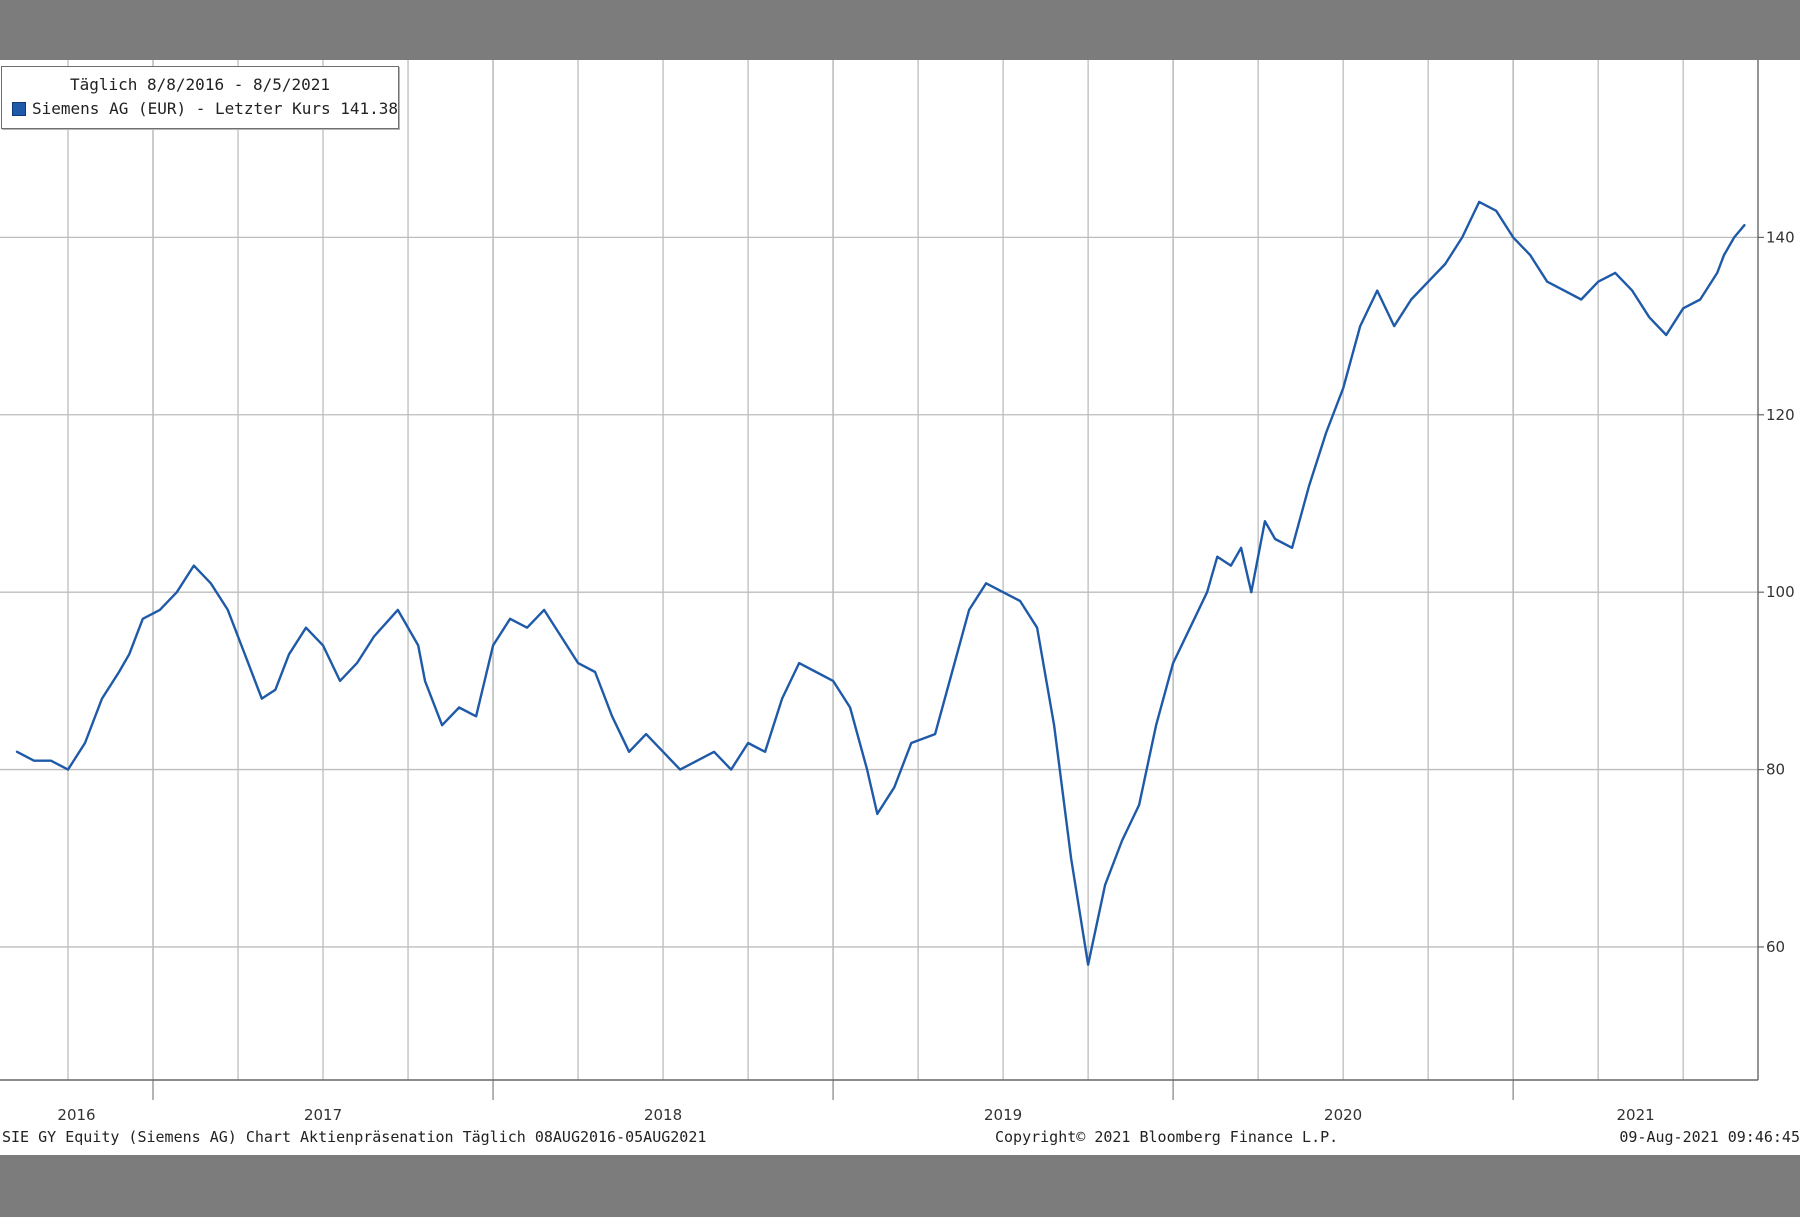 Image resolution: width=1800 pixels, height=1217 pixels. What do you see at coordinates (200, 84) in the screenshot?
I see `legend-title: Täglich 8/8/2016 - 8/5/2021` at bounding box center [200, 84].